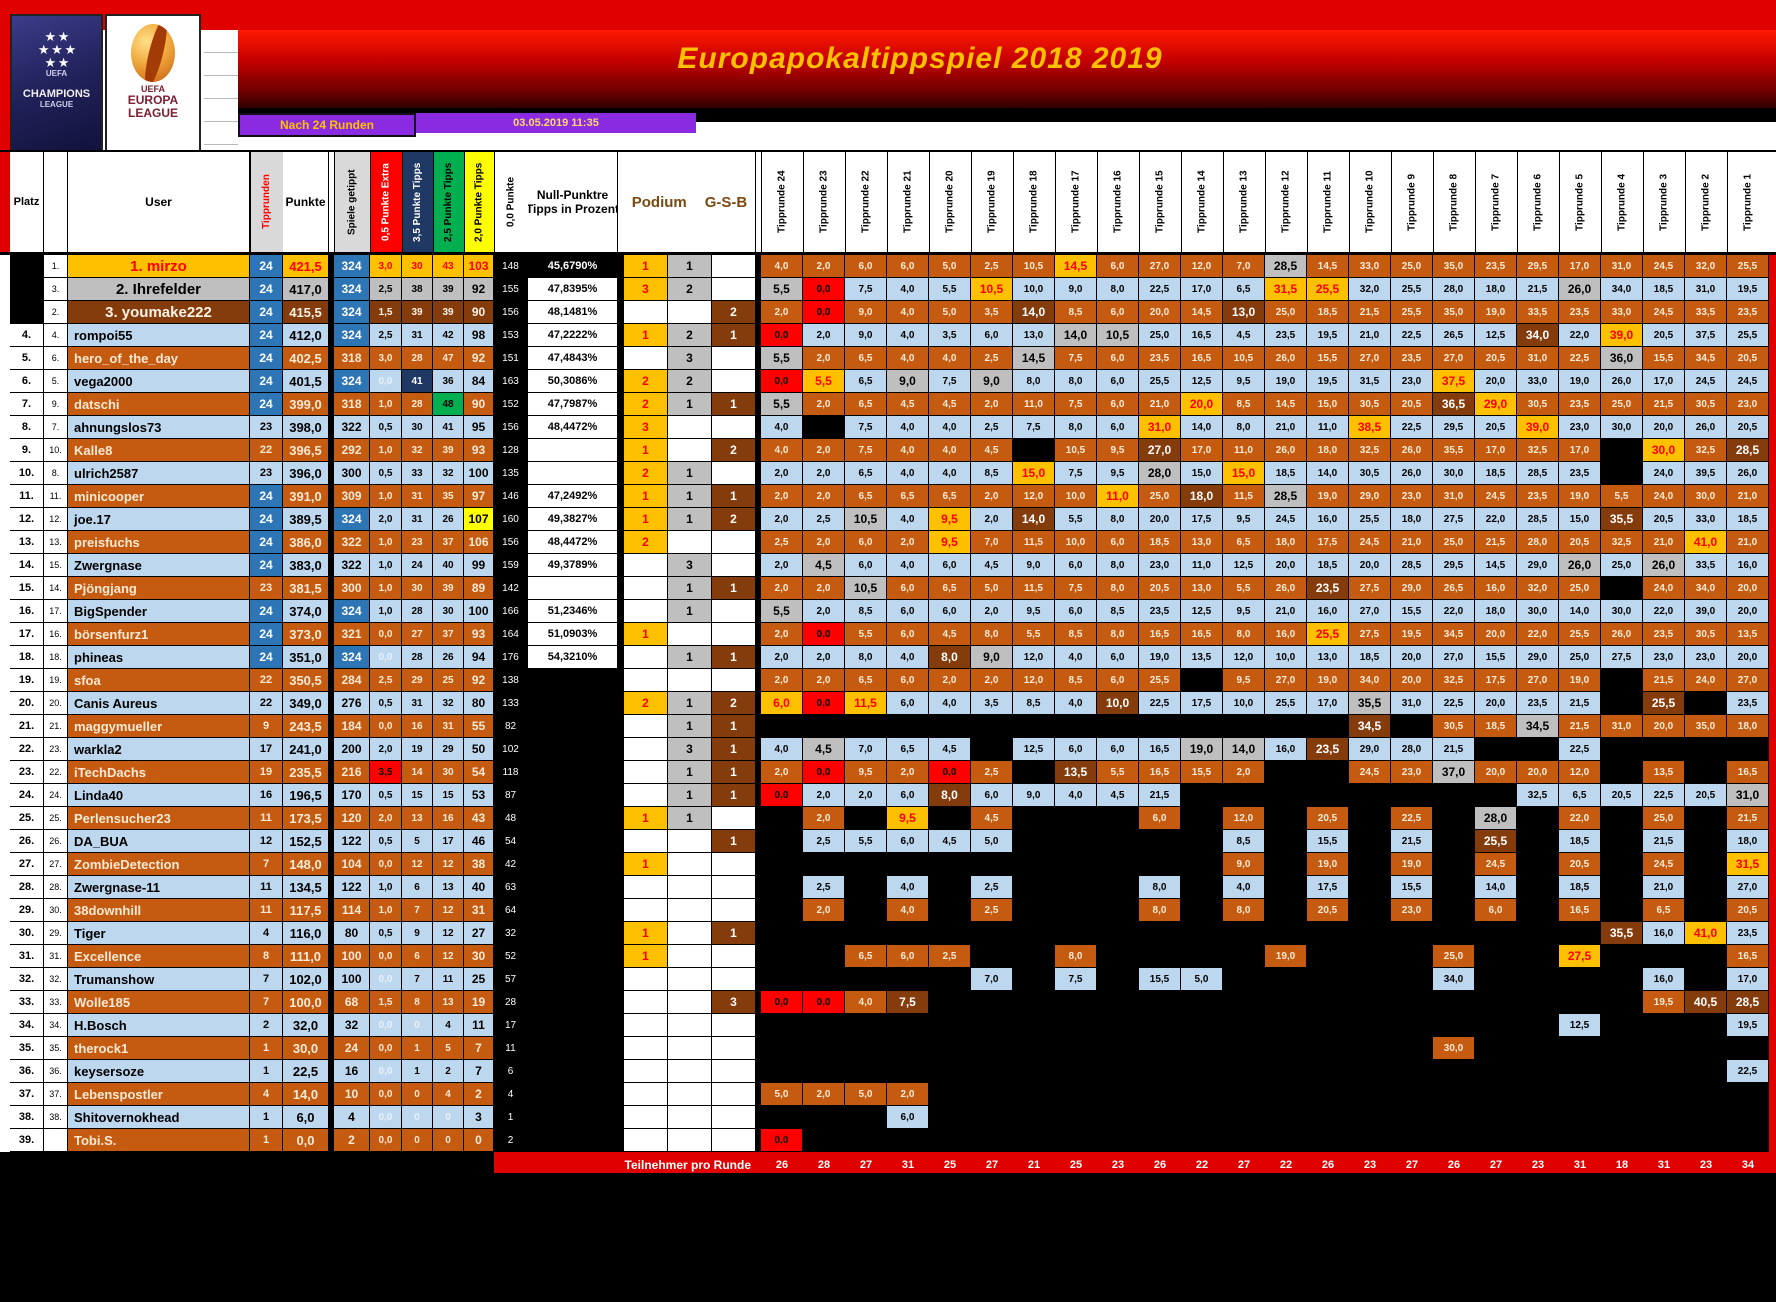  Describe the element at coordinates (866, 450) in the screenshot. I see `tipprunde-22-cell: 7,5` at that location.